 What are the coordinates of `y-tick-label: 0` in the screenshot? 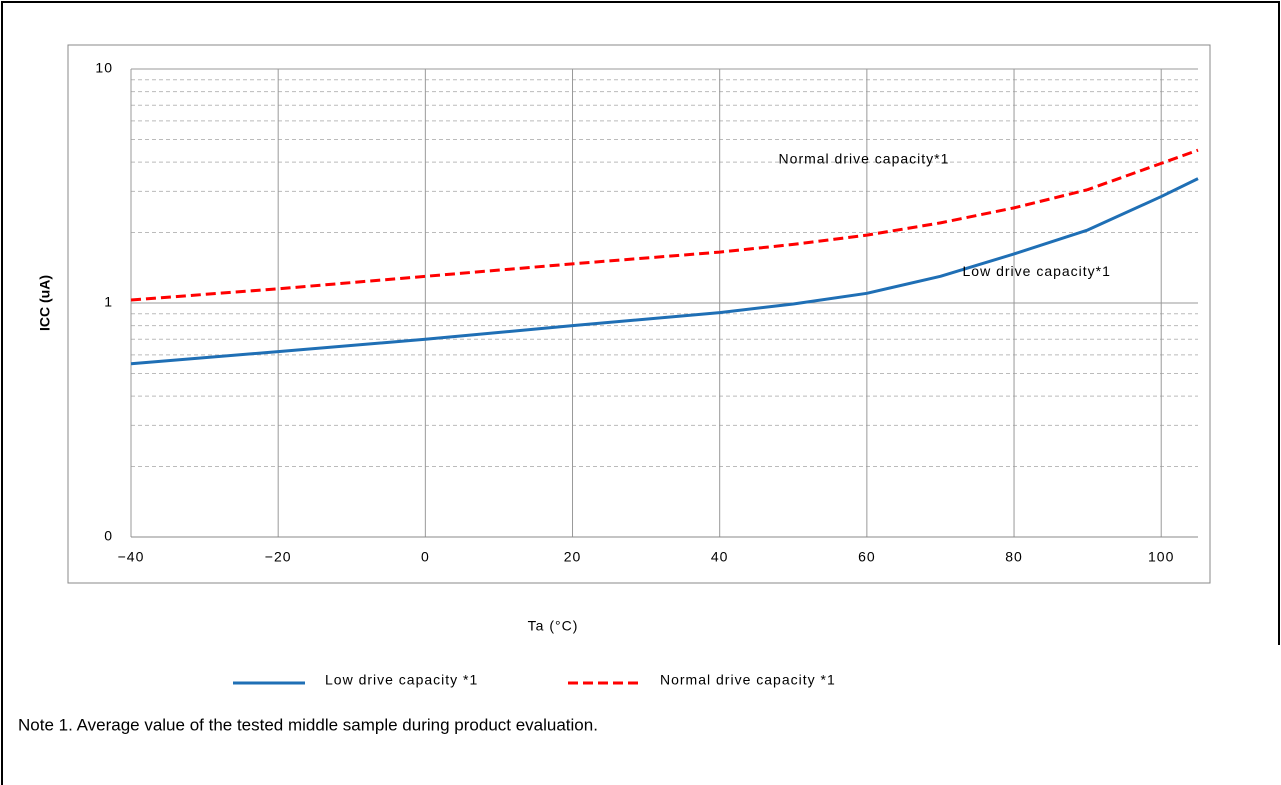 It's located at (108, 536).